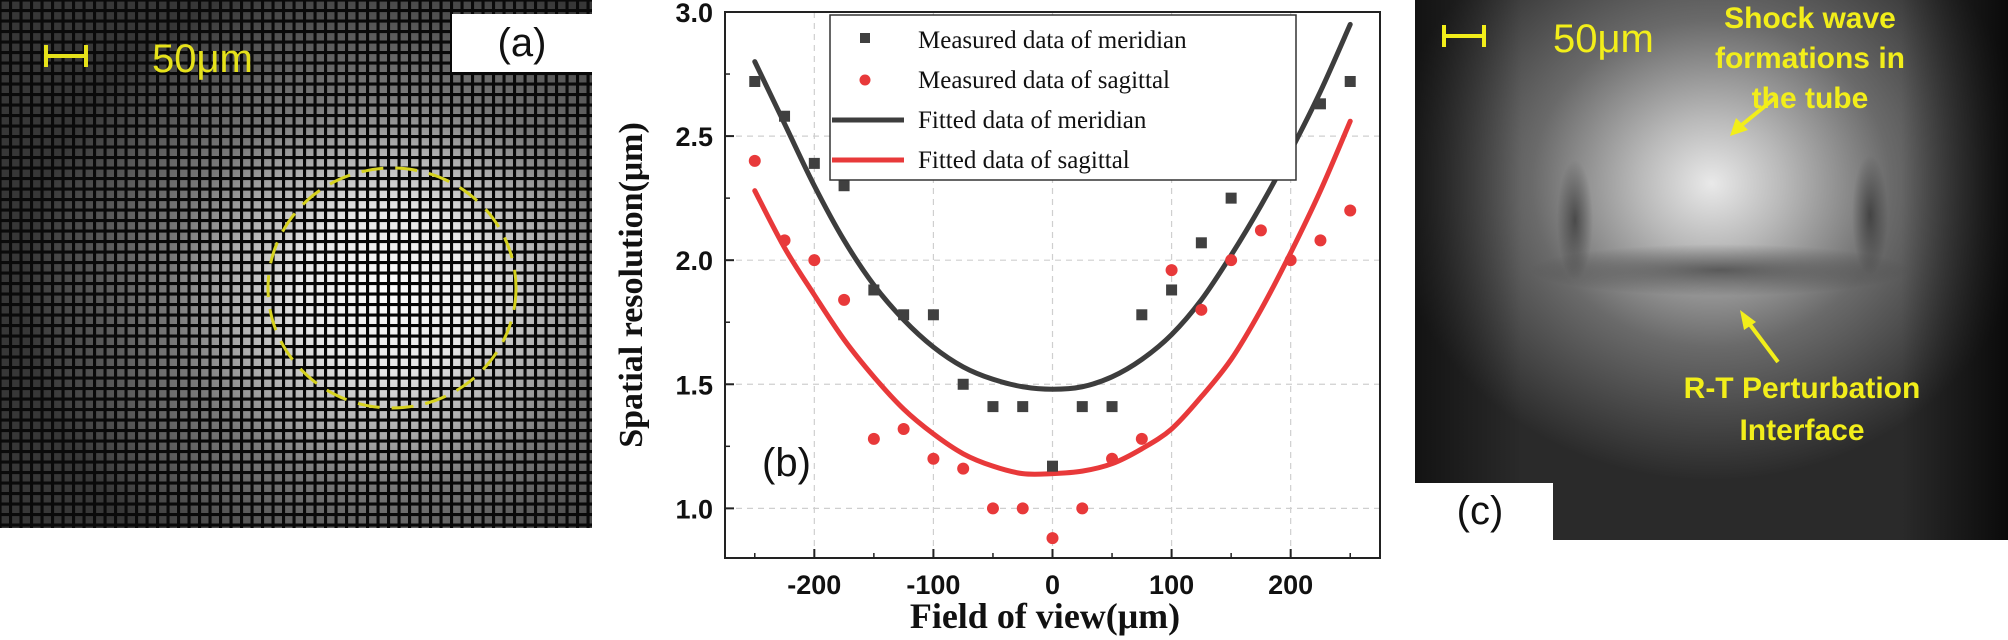  Describe the element at coordinates (1720, 270) in the screenshot. I see `perturbation-band` at that location.